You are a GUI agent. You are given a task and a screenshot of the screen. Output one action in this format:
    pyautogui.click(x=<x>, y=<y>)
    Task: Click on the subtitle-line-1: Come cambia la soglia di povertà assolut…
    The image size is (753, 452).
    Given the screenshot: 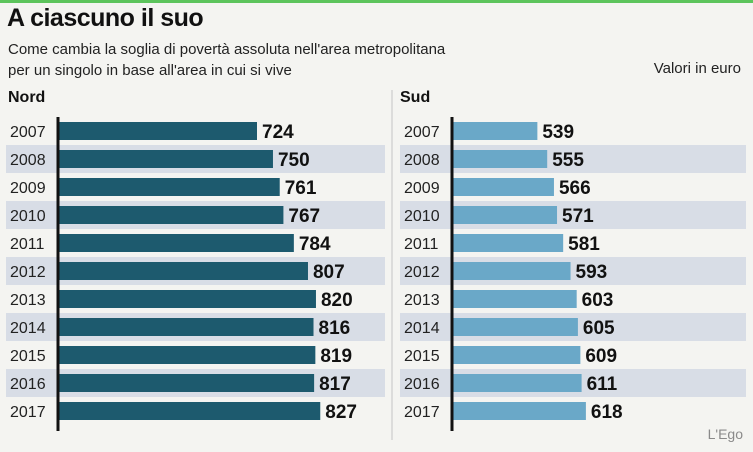 What is the action you would take?
    pyautogui.click(x=227, y=49)
    